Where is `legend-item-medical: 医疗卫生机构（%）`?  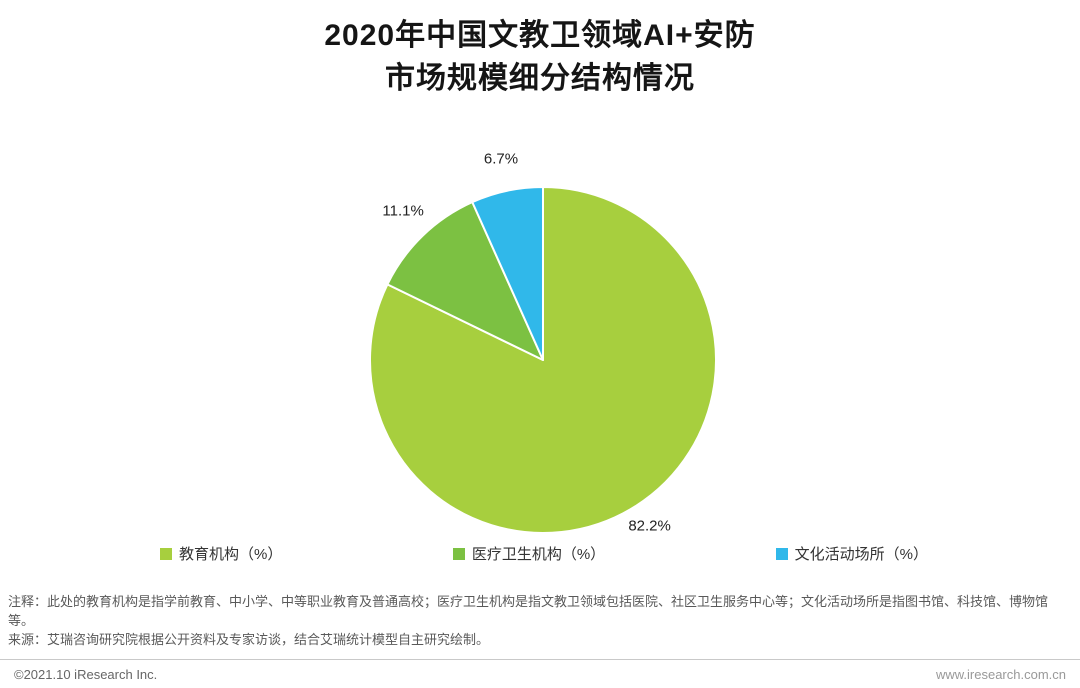 legend-item-medical: 医疗卫生机构（%） is located at coordinates (529, 553).